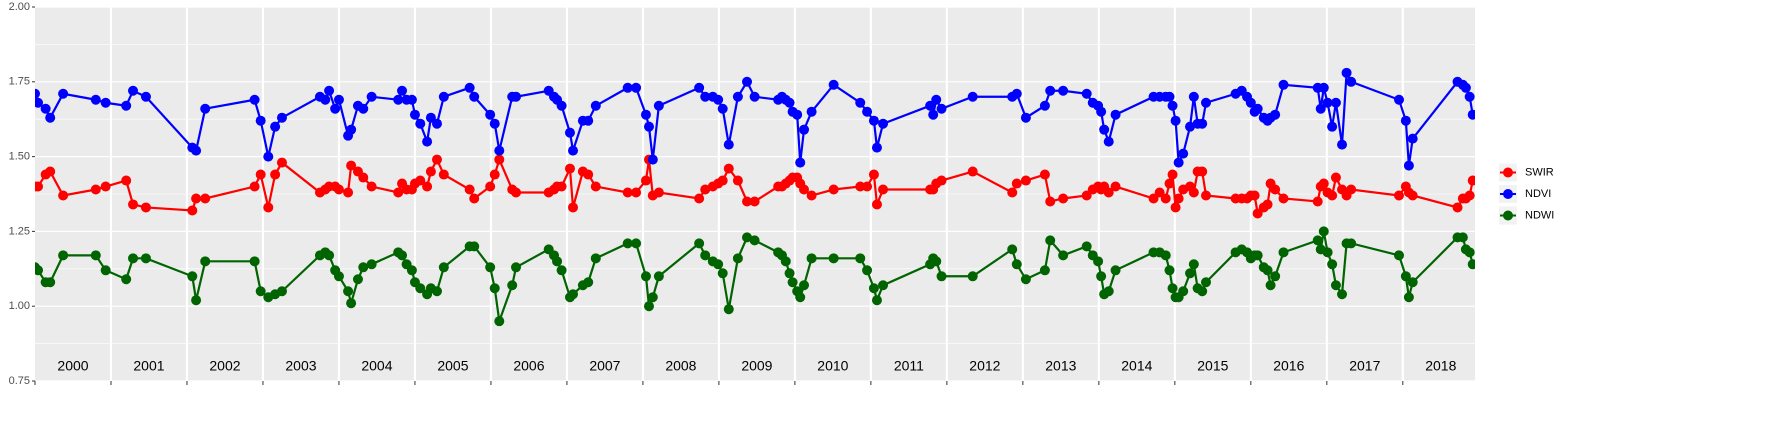 This screenshot has height=442, width=1773. What do you see at coordinates (1136, 366) in the screenshot?
I see `year-label: 2014` at bounding box center [1136, 366].